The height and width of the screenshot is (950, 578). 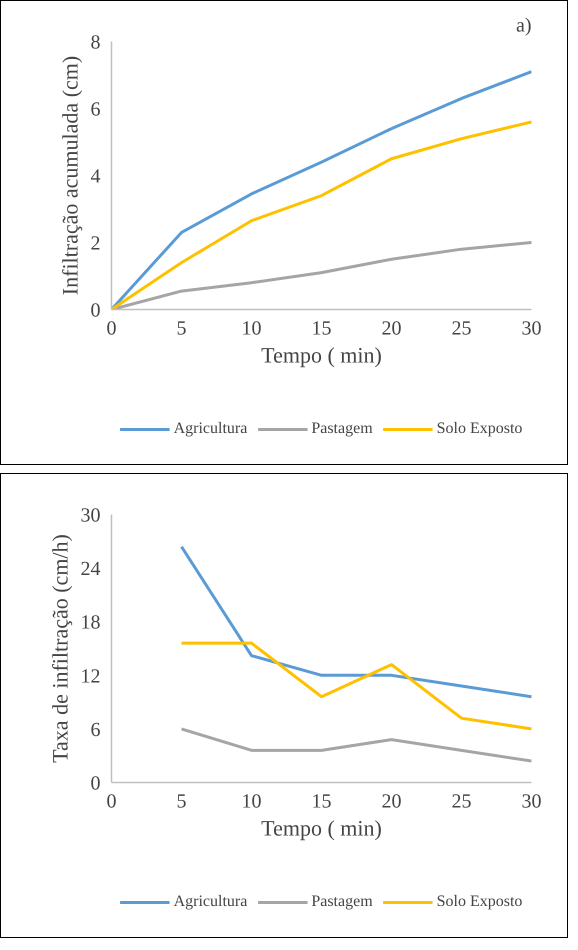 I want to click on y-tick-label: 30, so click(x=90, y=515).